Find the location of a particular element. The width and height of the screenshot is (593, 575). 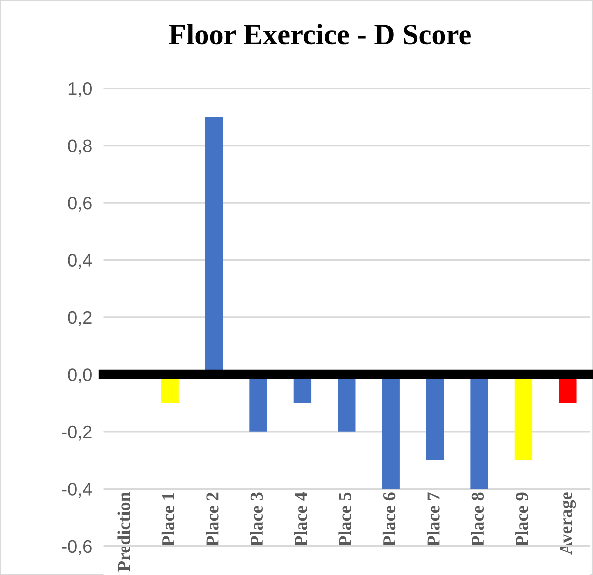

y-tick-label: 0,6 is located at coordinates (80, 204).